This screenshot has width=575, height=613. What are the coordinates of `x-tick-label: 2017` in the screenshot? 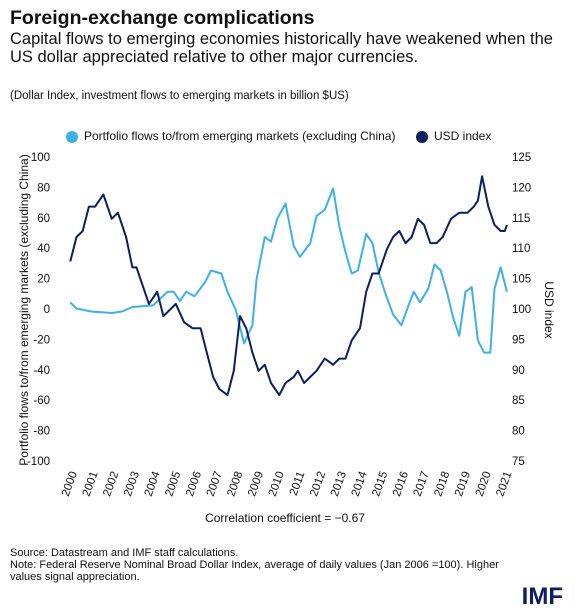 It's located at (422, 484).